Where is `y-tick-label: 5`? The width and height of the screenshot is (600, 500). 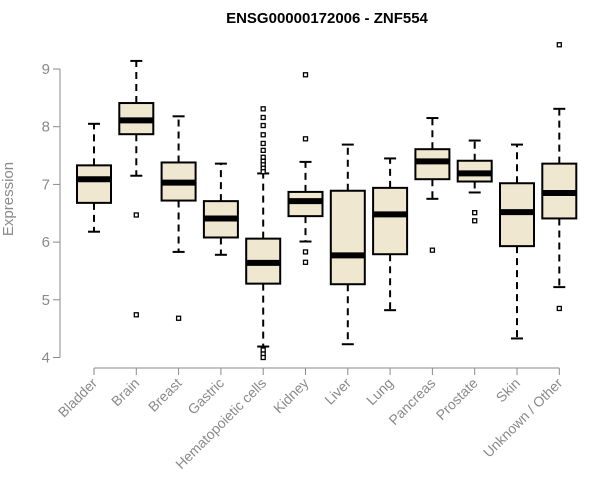 y-tick-label: 5 is located at coordinates (46, 300).